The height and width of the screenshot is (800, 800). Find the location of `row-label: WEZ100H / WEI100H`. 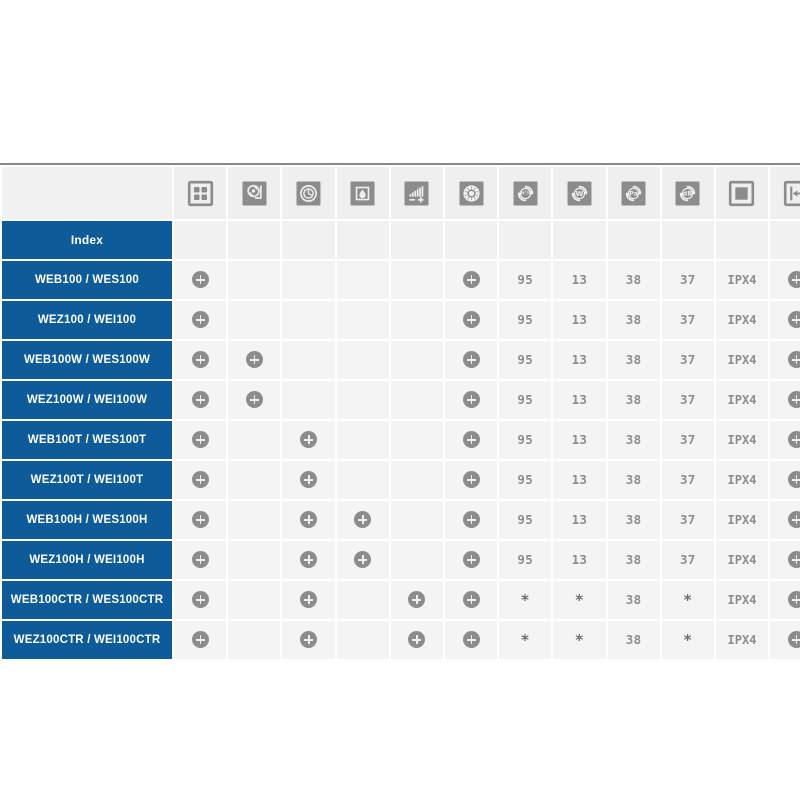

row-label: WEZ100H / WEI100H is located at coordinates (87, 560).